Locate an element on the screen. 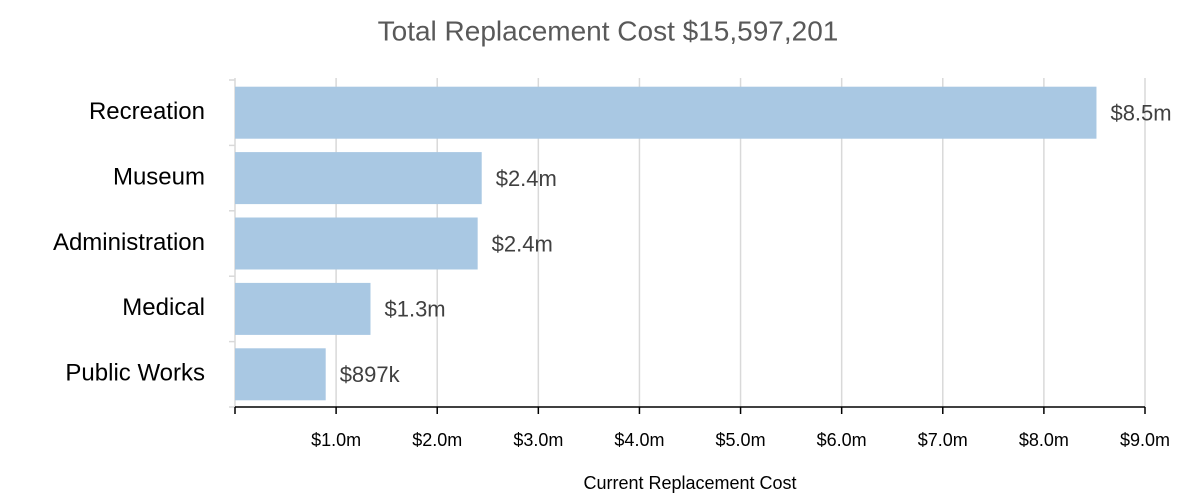 The height and width of the screenshot is (496, 1194). x-tick-label: $8.0m is located at coordinates (1044, 440).